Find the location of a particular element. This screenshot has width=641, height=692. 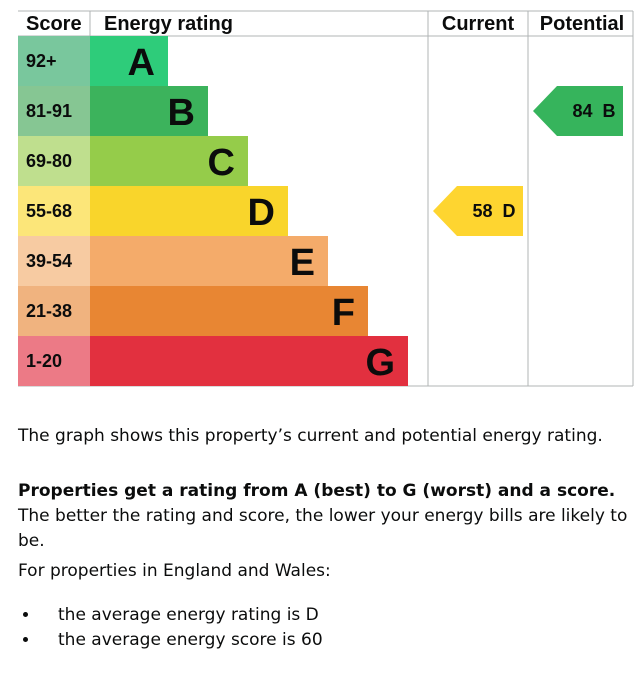

rating-letter-b: B is located at coordinates (181, 113).